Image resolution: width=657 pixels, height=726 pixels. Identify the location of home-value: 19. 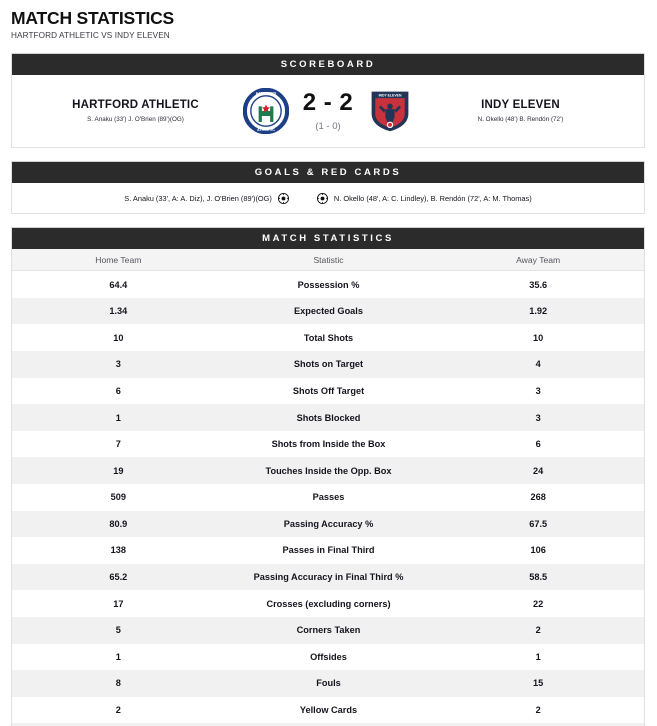
(118, 470).